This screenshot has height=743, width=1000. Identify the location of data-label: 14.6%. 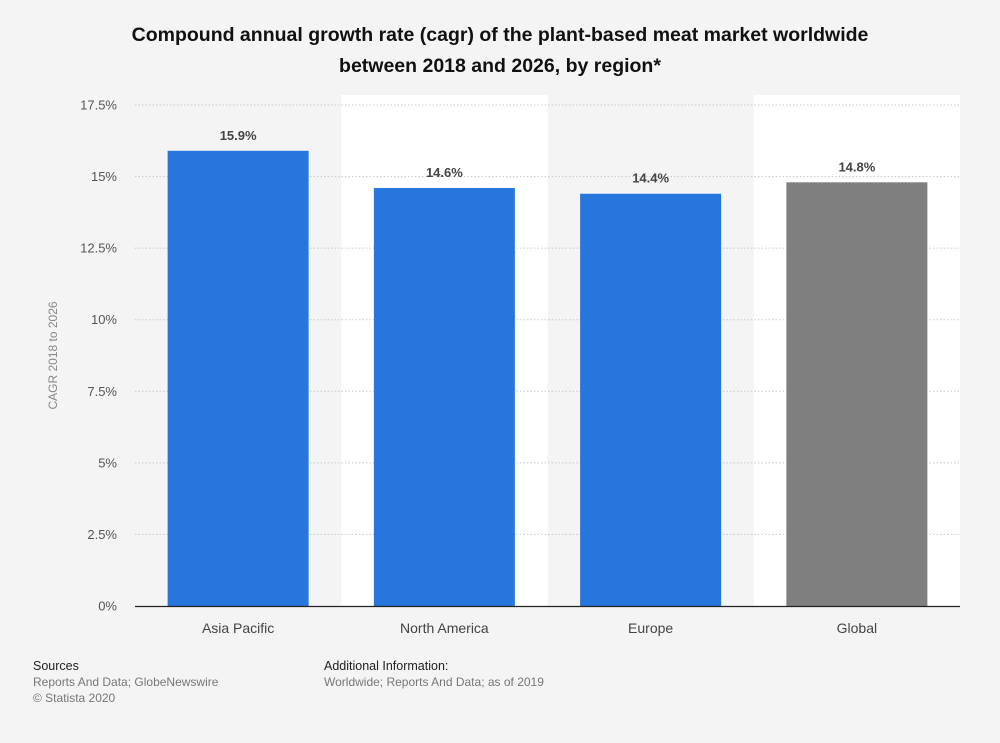
(444, 172).